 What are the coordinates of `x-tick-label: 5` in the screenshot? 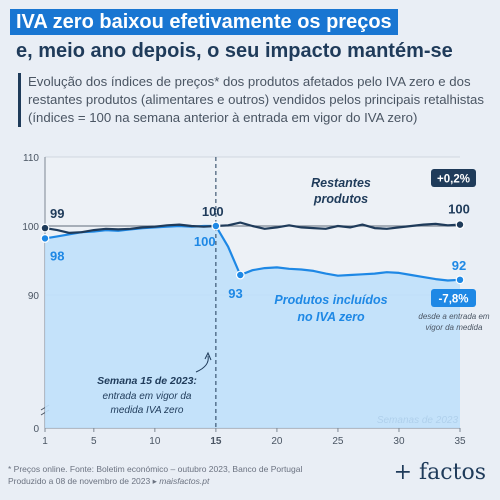 It's located at (94, 441).